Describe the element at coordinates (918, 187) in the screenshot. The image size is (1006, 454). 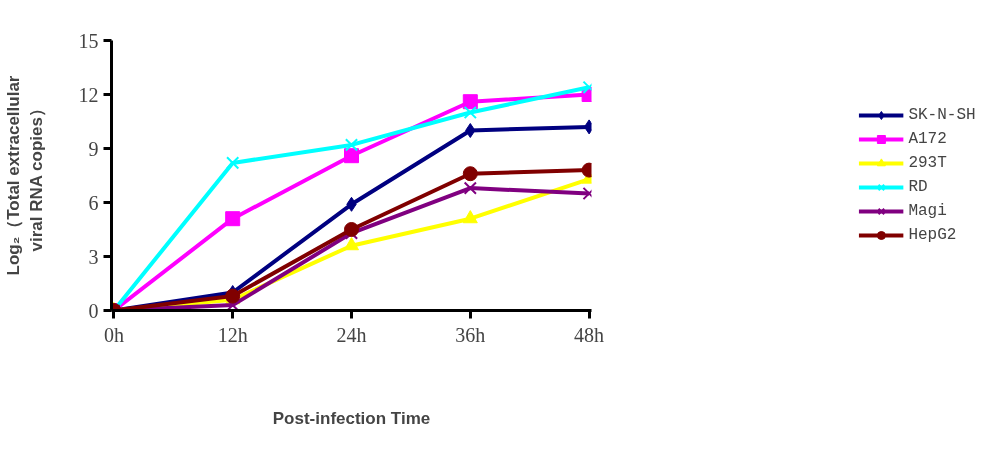
I see `legend-label: RD` at that location.